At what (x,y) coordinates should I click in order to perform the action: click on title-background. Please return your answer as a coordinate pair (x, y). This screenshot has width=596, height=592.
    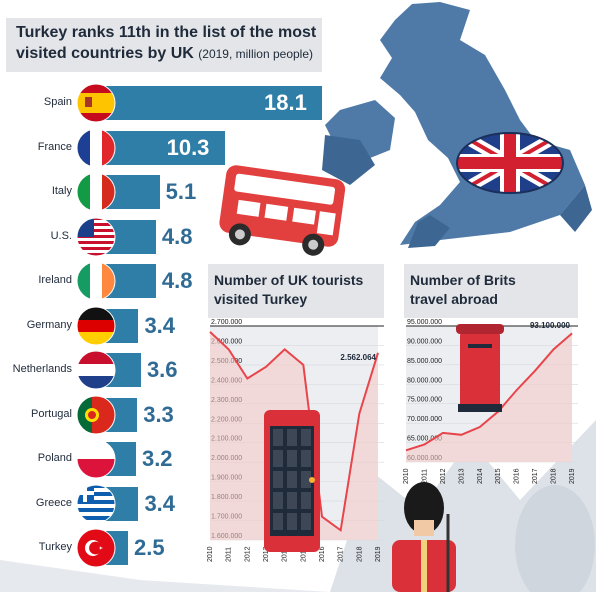
    Looking at the image, I should click on (164, 45).